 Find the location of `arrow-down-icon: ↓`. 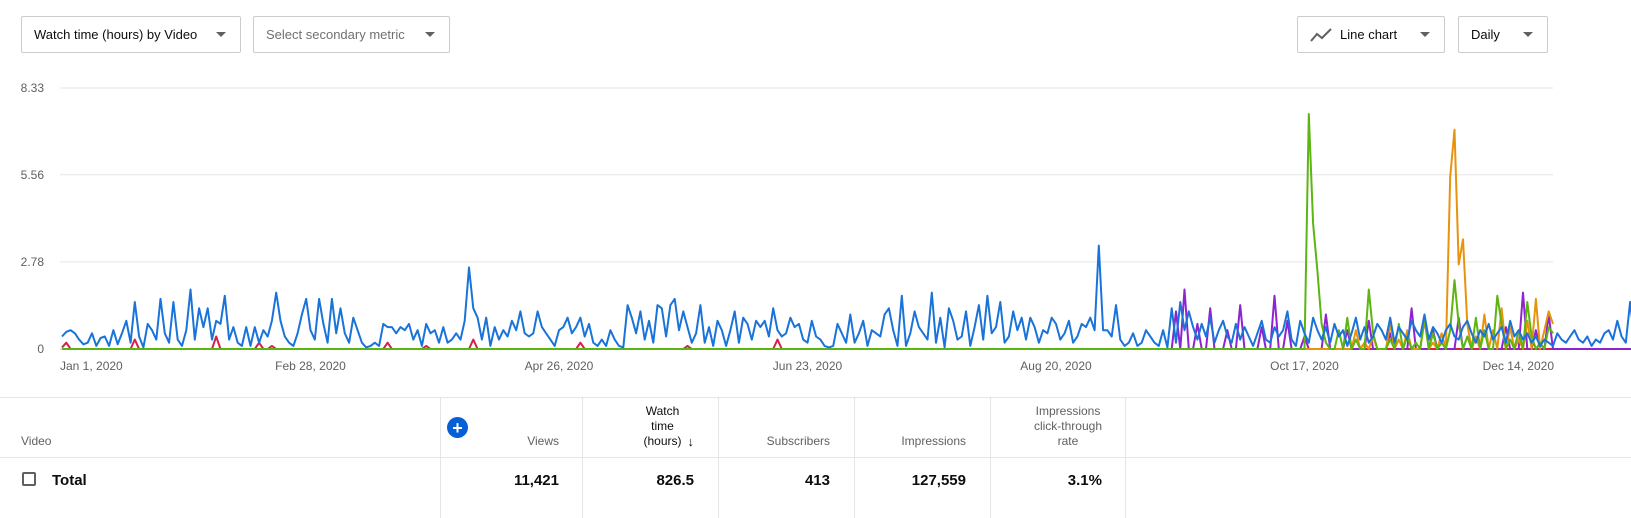

arrow-down-icon: ↓ is located at coordinates (691, 441).